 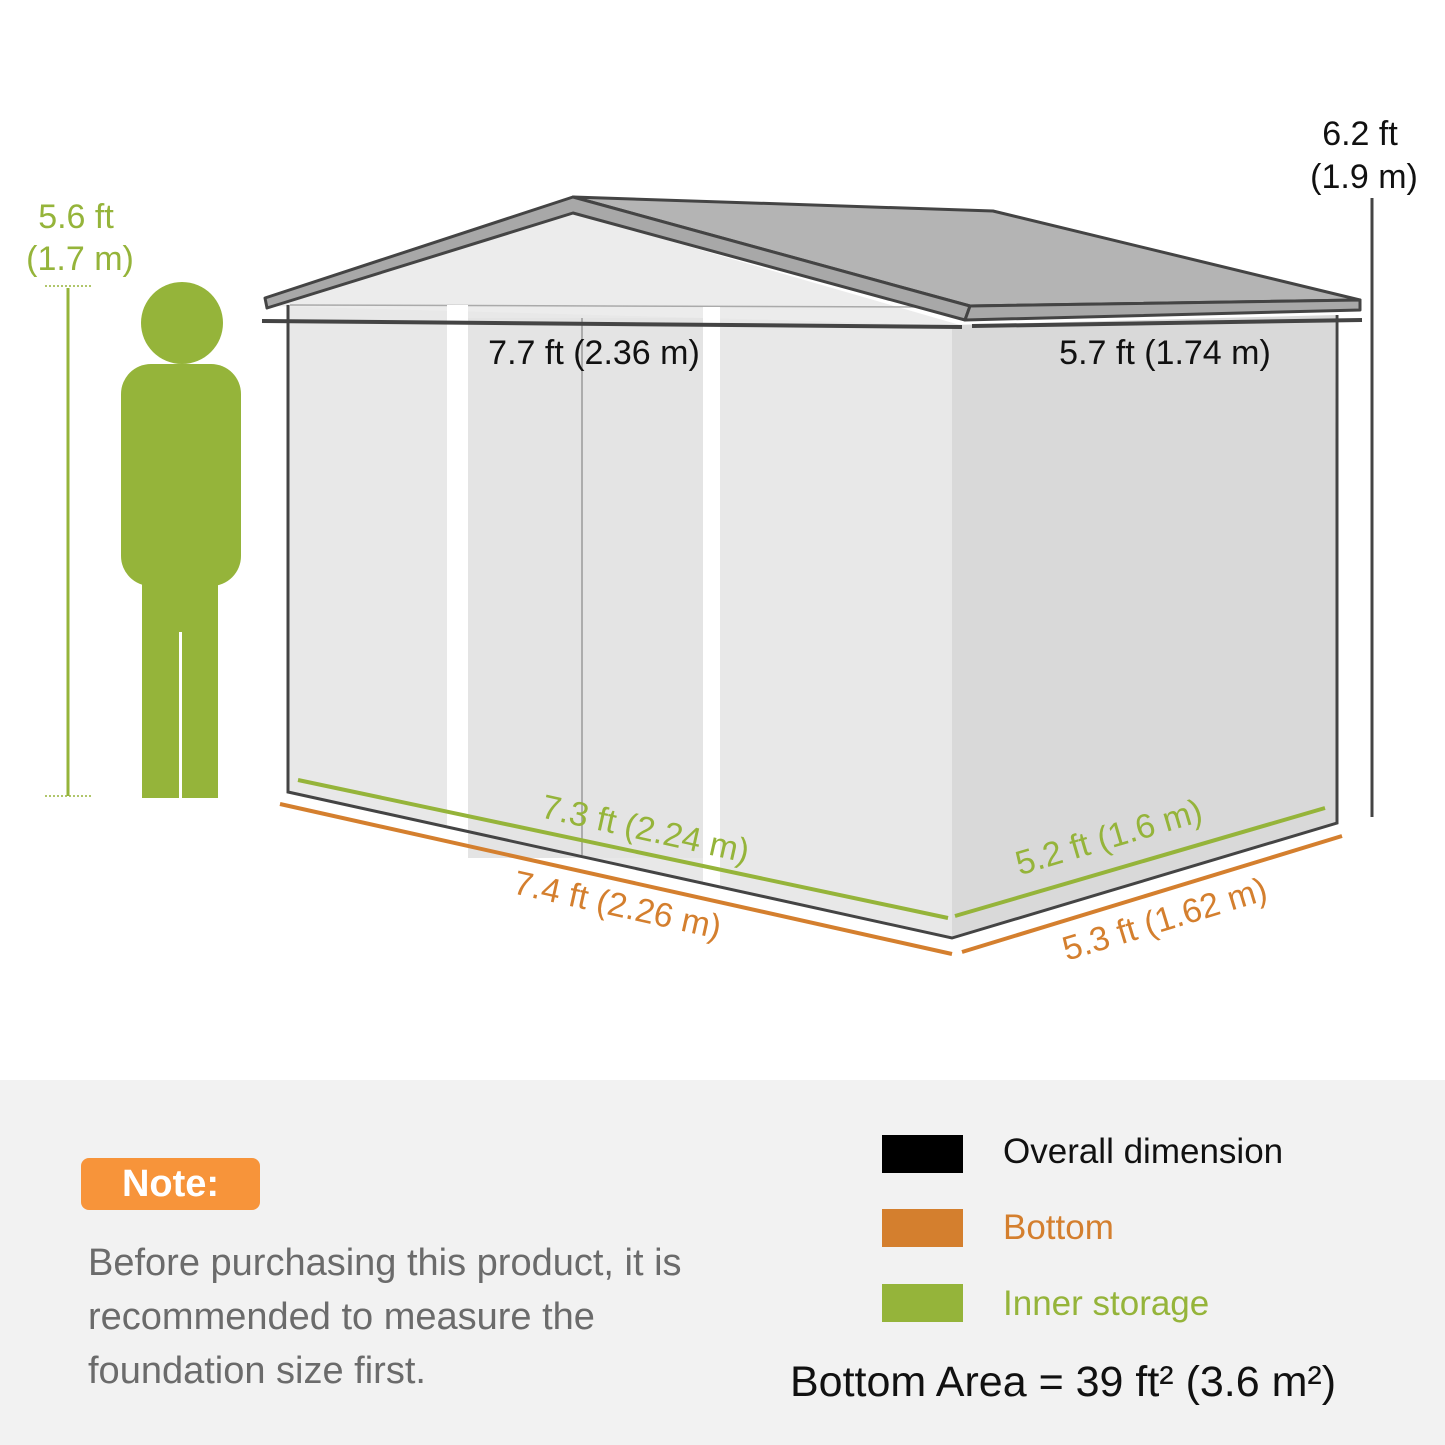 I want to click on shed-height-ft: 6.2 ft, so click(x=1360, y=134).